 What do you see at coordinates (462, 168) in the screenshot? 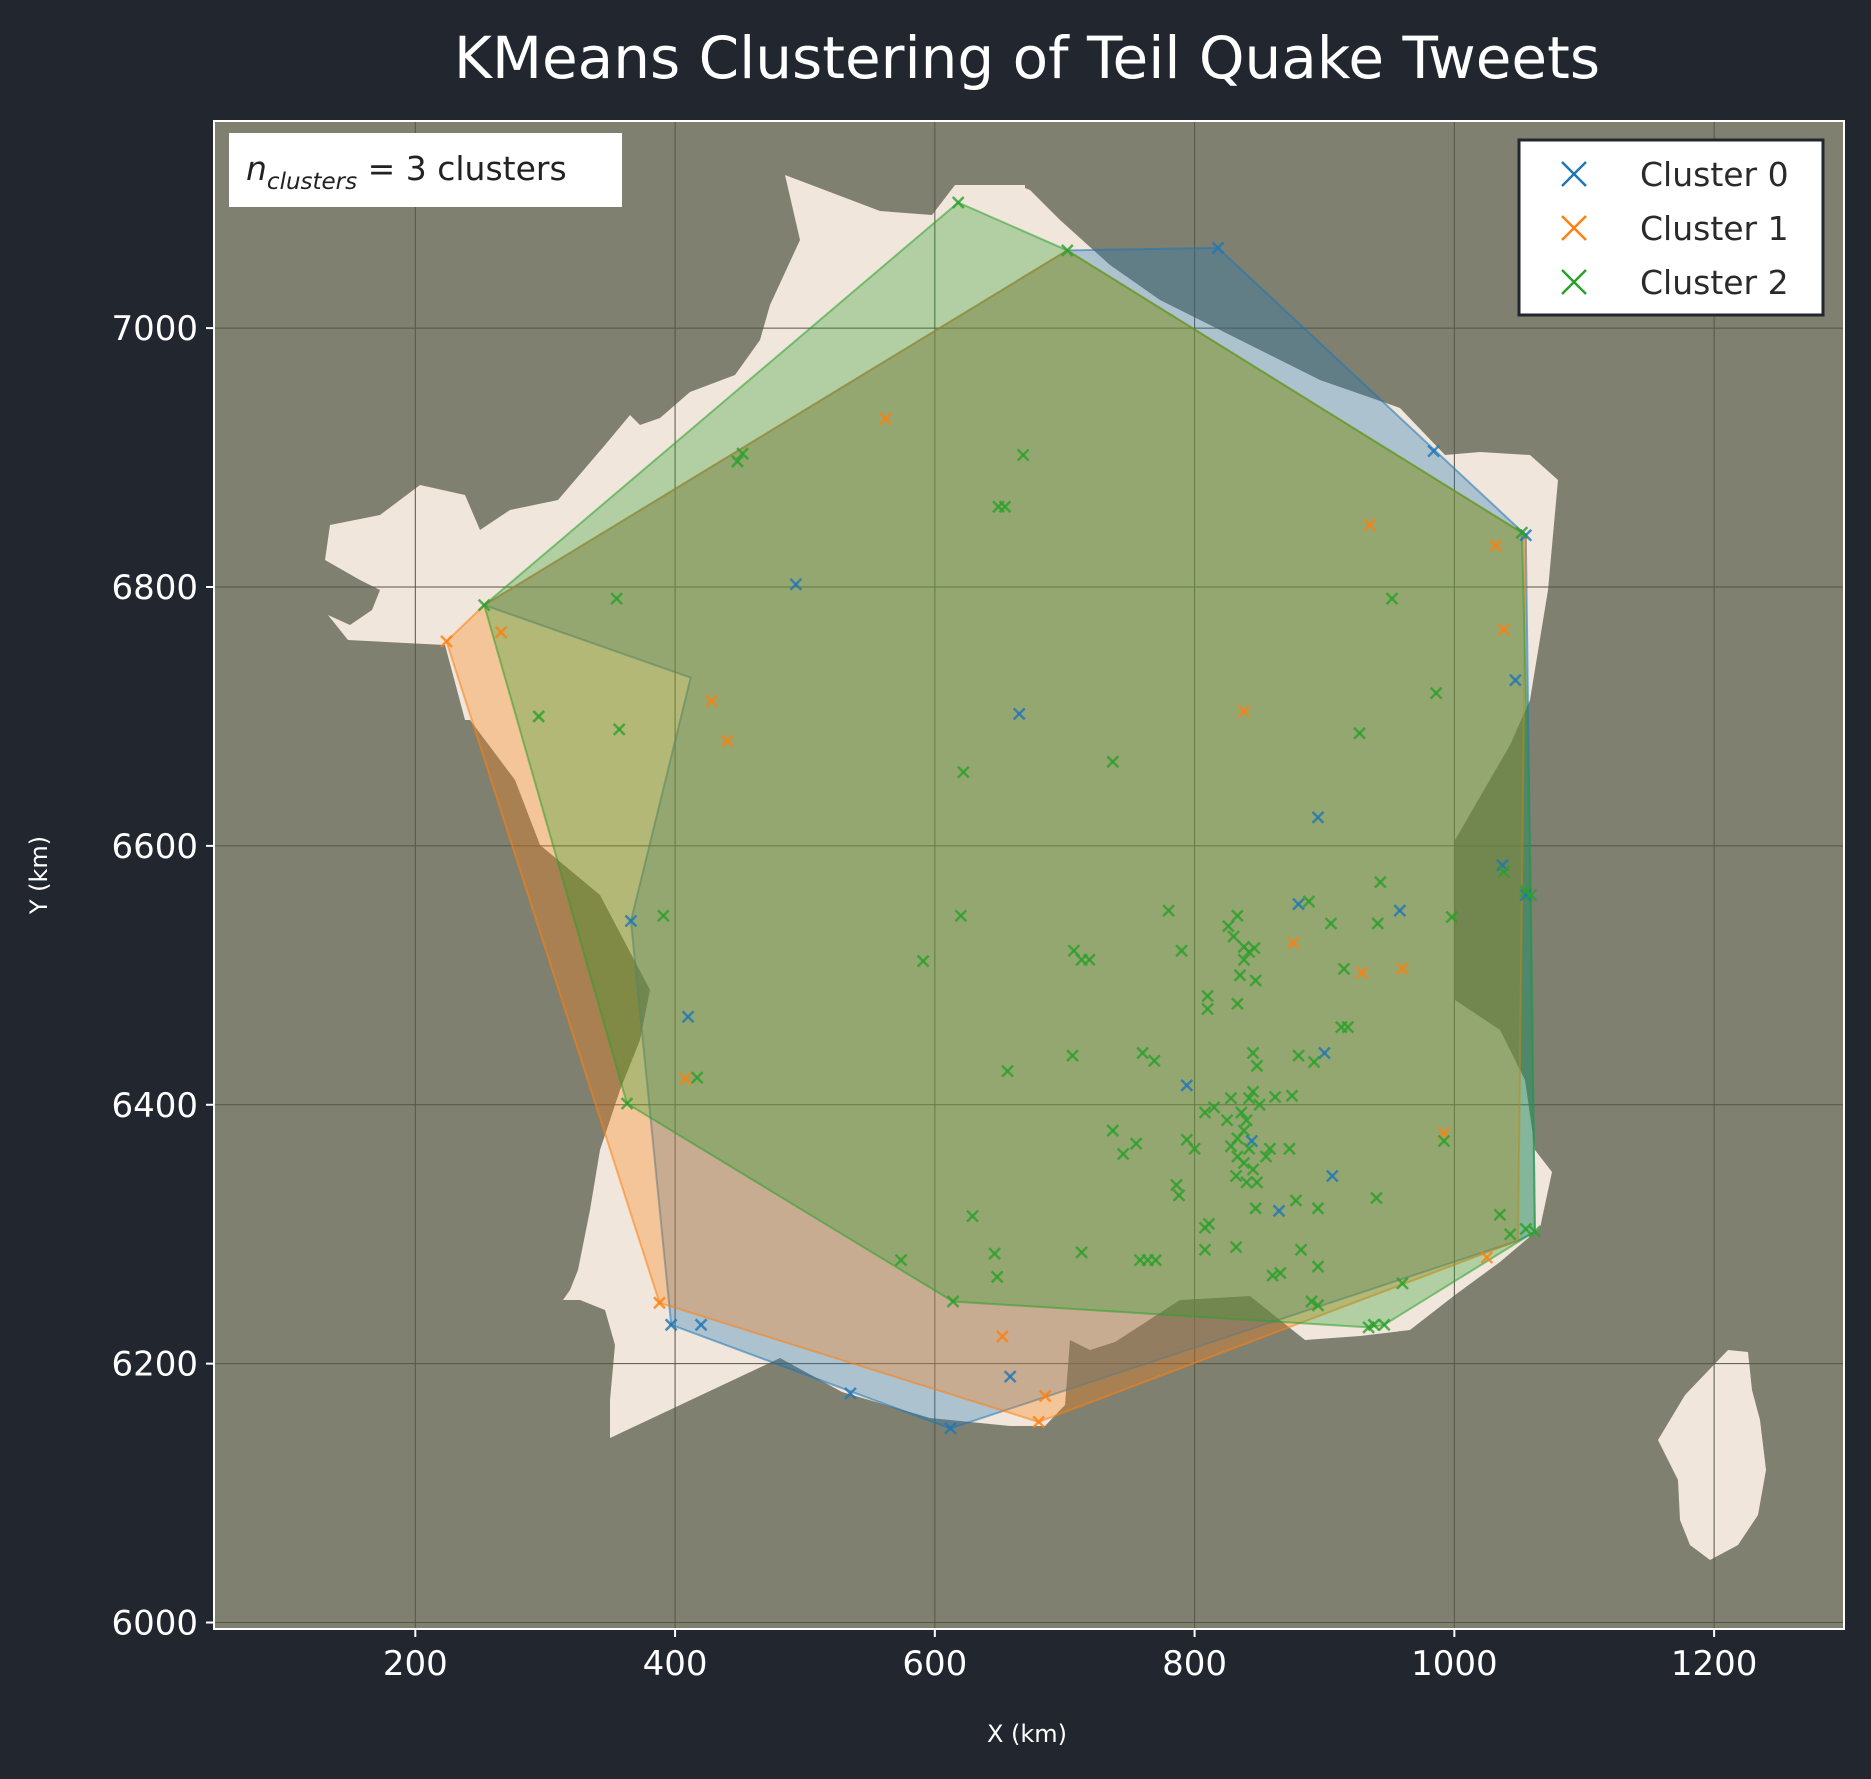
I see `annotation-suffix: = 3 clusters` at bounding box center [462, 168].